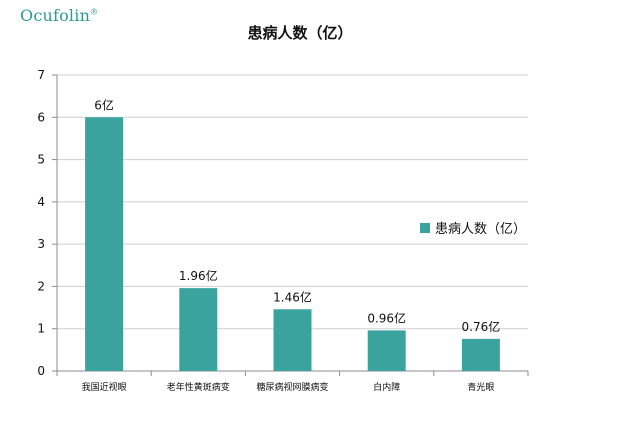 This screenshot has width=639, height=429. I want to click on legend: 患病人数（亿）, so click(473, 229).